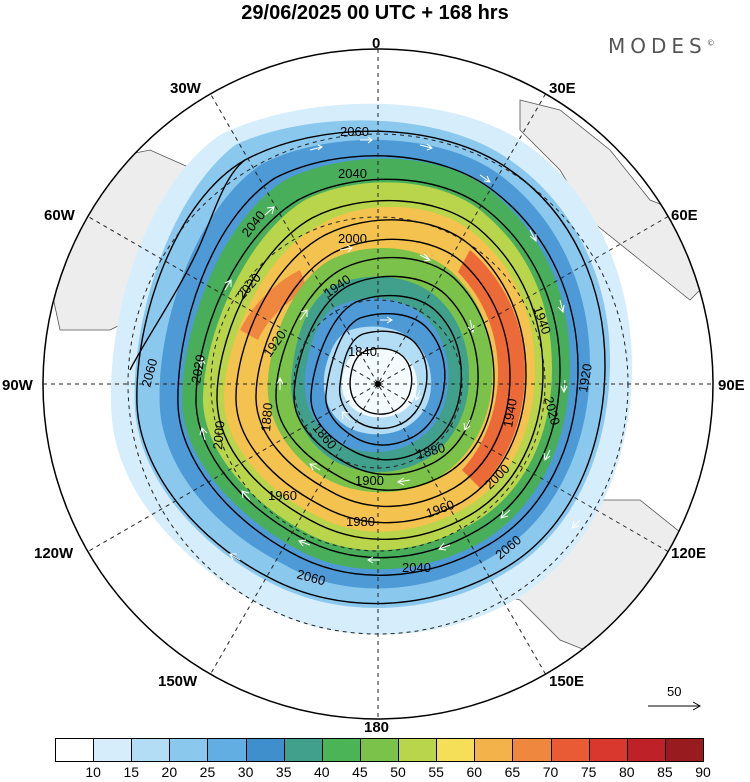 This screenshot has height=782, width=750. What do you see at coordinates (665, 772) in the screenshot?
I see `colorbar-tick-label: 85` at bounding box center [665, 772].